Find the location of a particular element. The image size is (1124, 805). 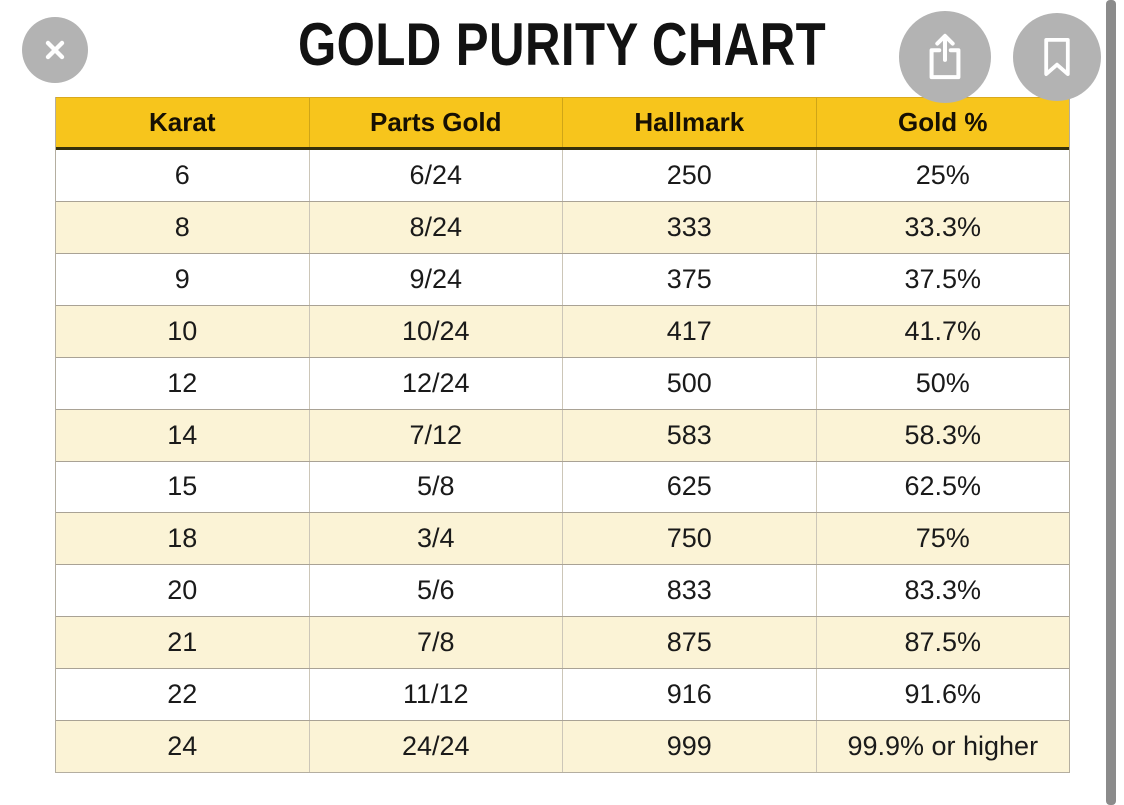

table-cell: 417 is located at coordinates (689, 331).